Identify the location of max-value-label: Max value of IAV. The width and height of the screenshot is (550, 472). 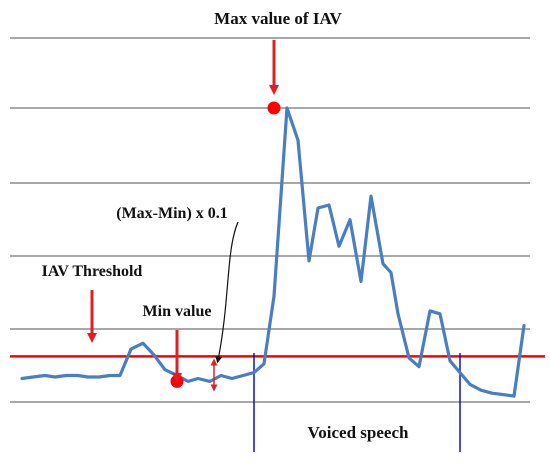
(278, 18).